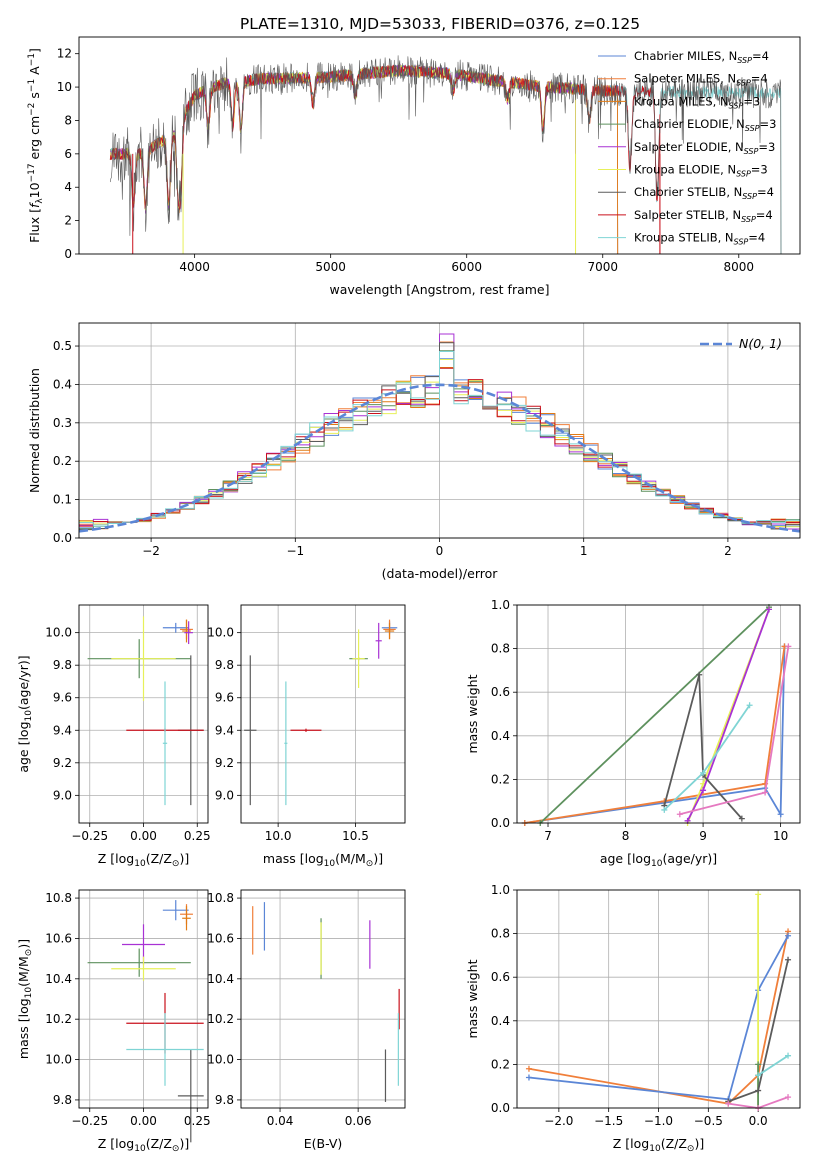  What do you see at coordinates (500, 977) in the screenshot?
I see `y-tick-label: 0.6` at bounding box center [500, 977].